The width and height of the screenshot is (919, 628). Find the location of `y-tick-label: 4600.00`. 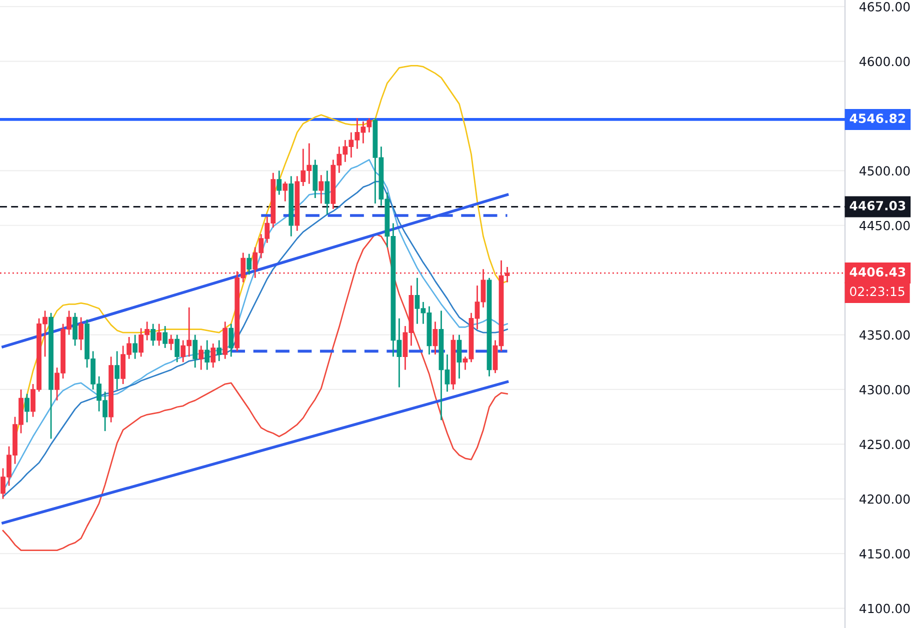

y-tick-label: 4600.00 is located at coordinates (885, 61).